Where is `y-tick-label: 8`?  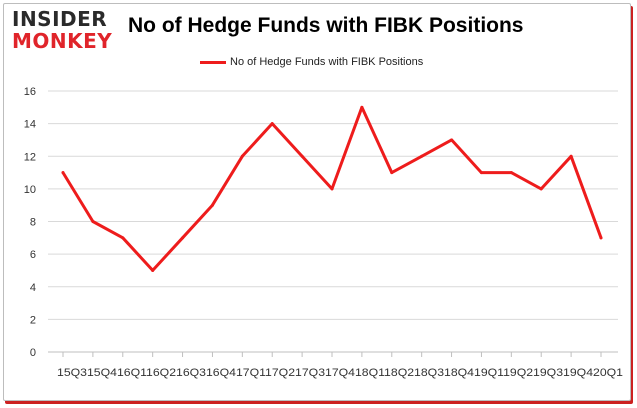
y-tick-label: 8 is located at coordinates (33, 223).